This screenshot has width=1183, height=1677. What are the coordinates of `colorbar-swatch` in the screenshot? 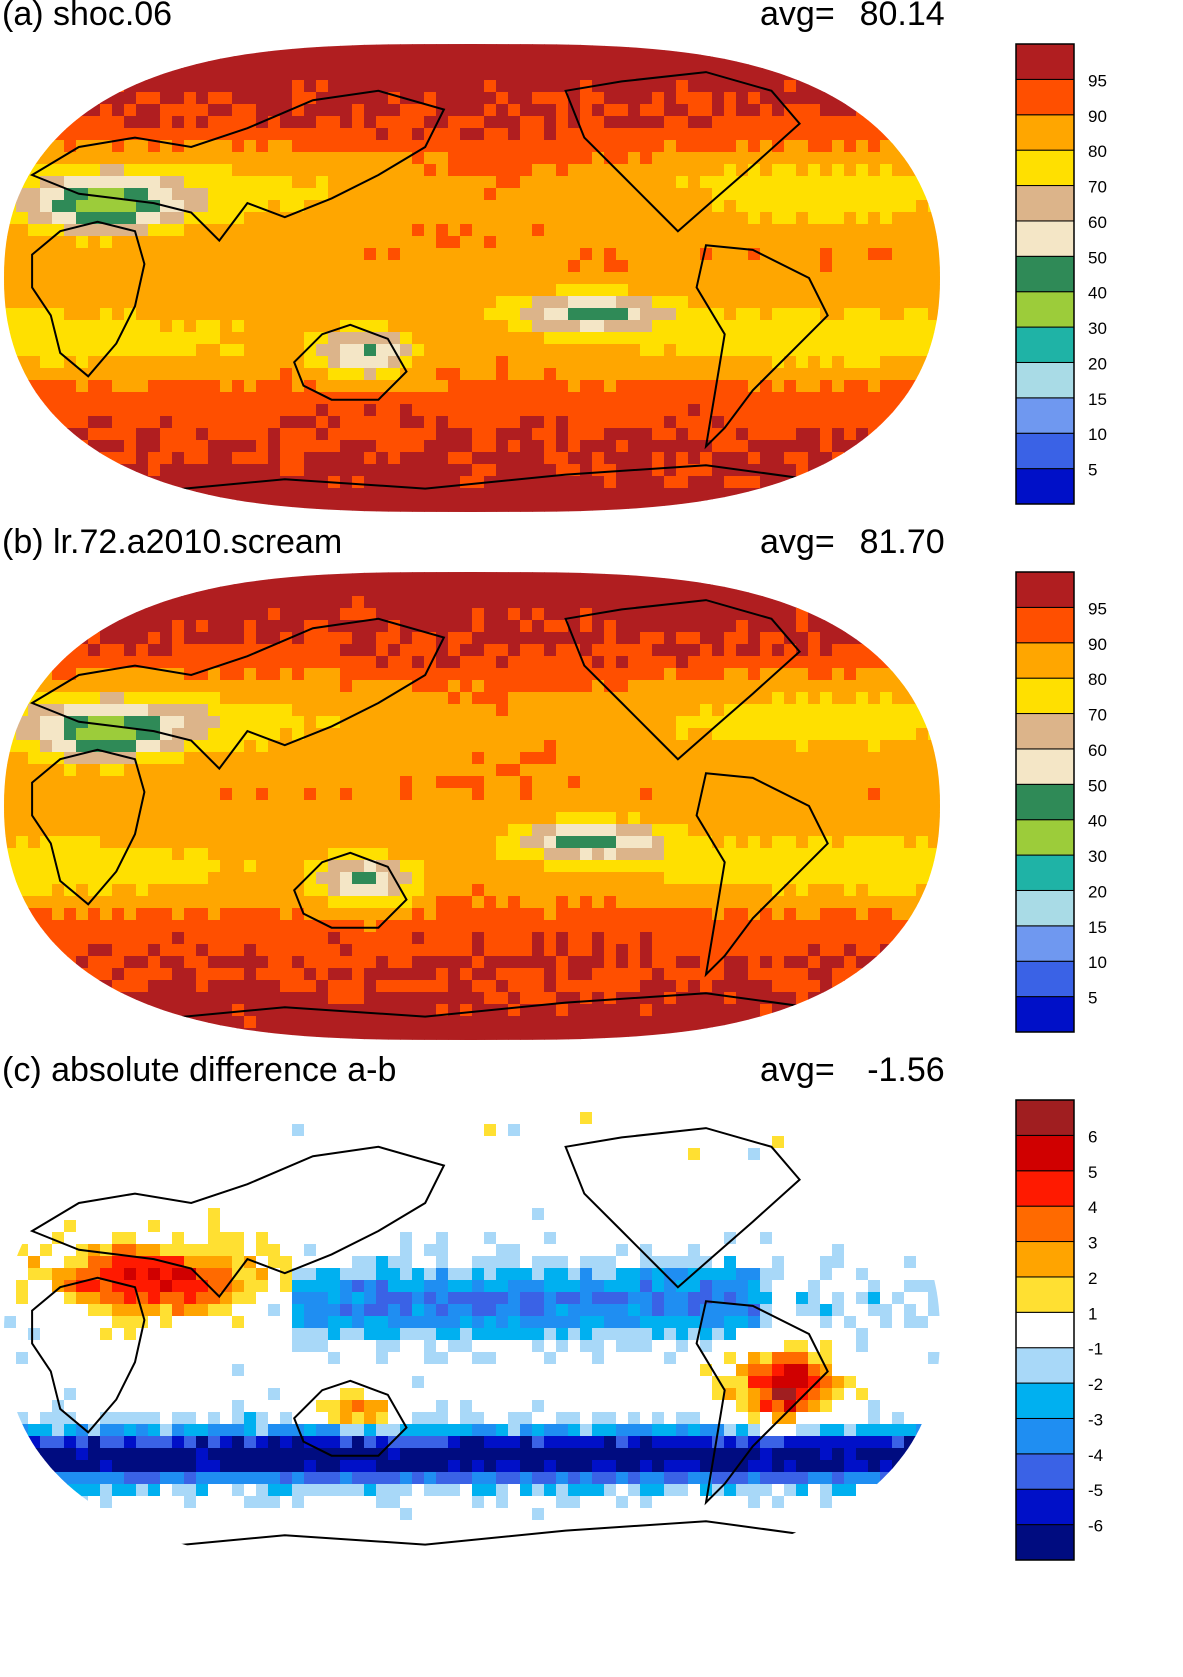 It's located at (1045, 132).